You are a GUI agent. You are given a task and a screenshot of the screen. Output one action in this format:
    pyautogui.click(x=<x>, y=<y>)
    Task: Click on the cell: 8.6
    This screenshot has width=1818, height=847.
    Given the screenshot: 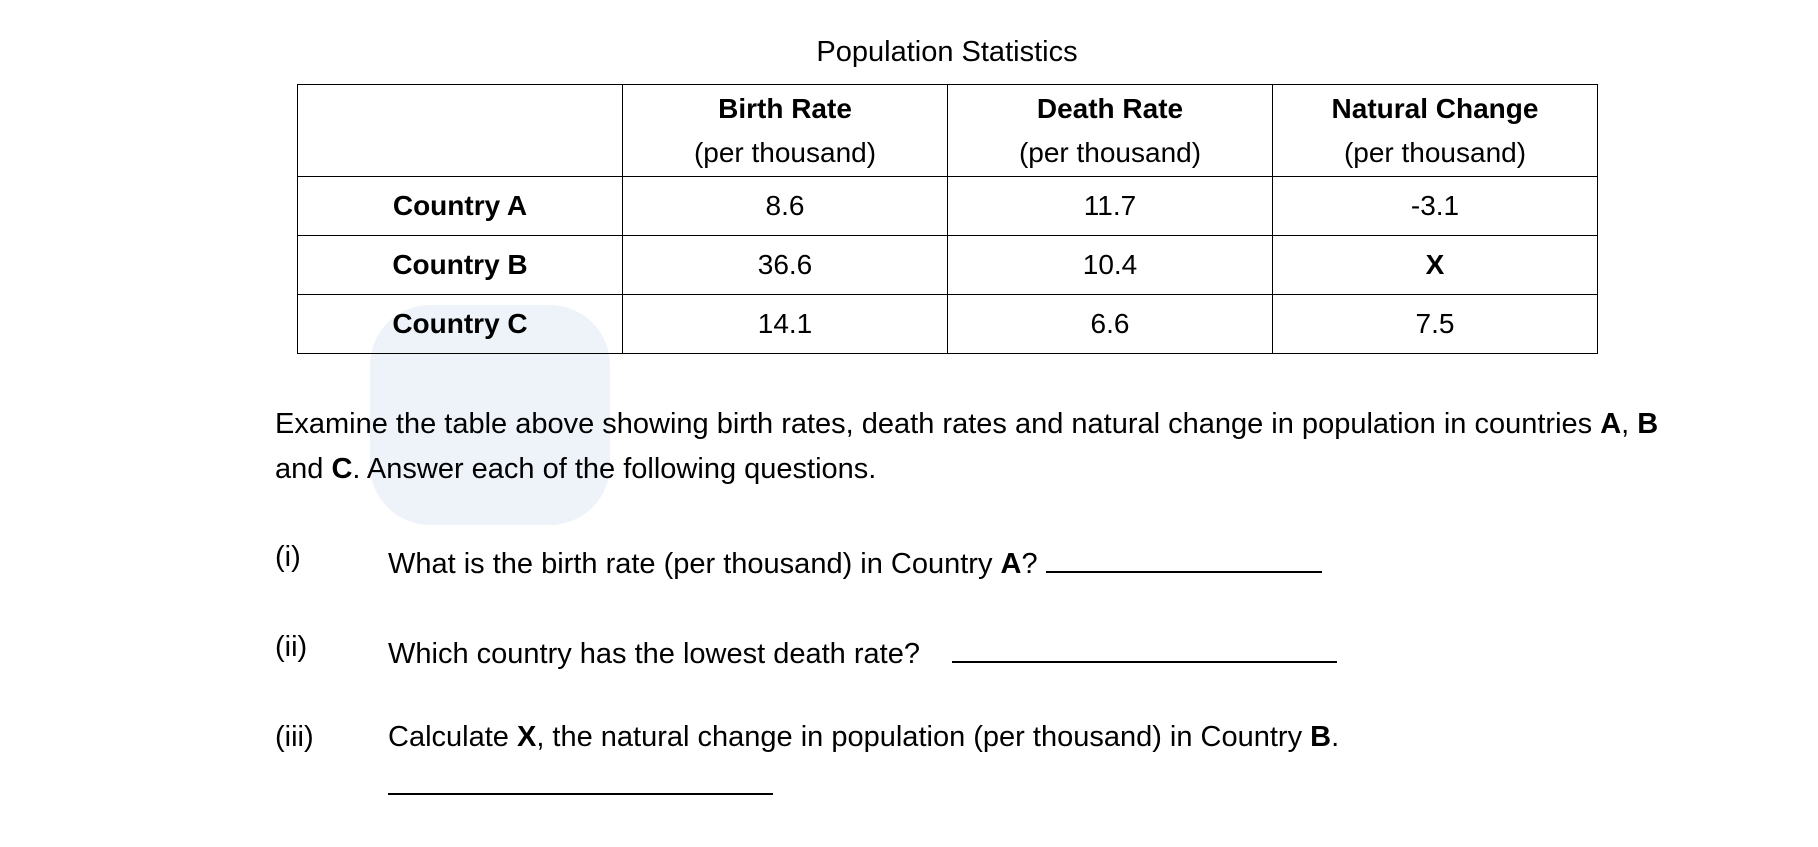 What is the action you would take?
    pyautogui.click(x=785, y=206)
    